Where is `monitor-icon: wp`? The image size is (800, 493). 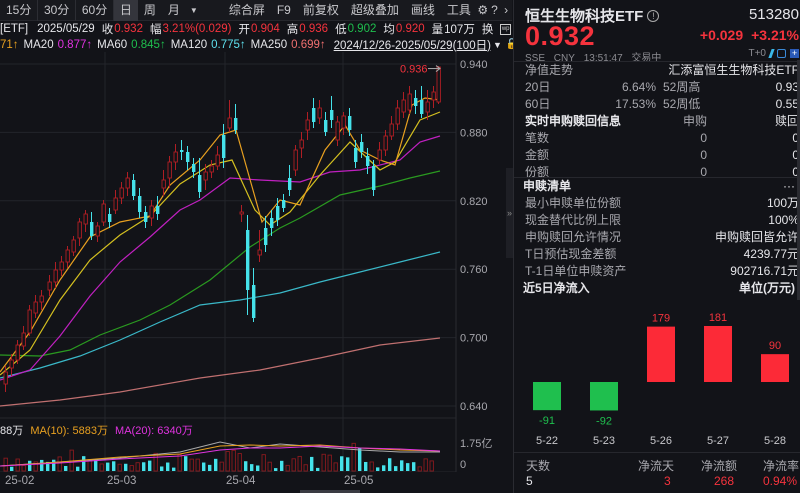
monitor-icon: wp is located at coordinates (505, 29).